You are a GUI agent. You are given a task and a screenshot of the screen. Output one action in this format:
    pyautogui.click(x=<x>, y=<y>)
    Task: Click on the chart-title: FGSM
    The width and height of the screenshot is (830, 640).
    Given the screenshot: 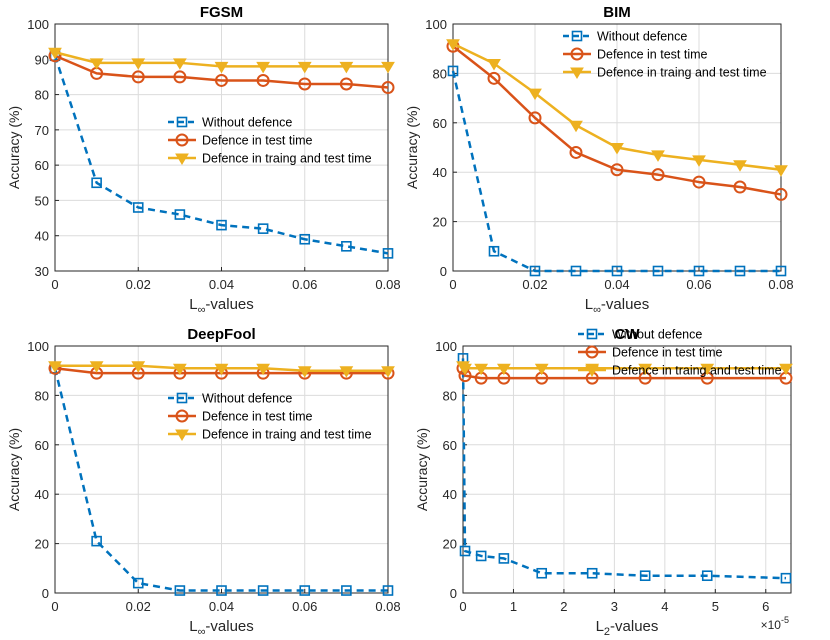 What is the action you would take?
    pyautogui.click(x=221, y=12)
    